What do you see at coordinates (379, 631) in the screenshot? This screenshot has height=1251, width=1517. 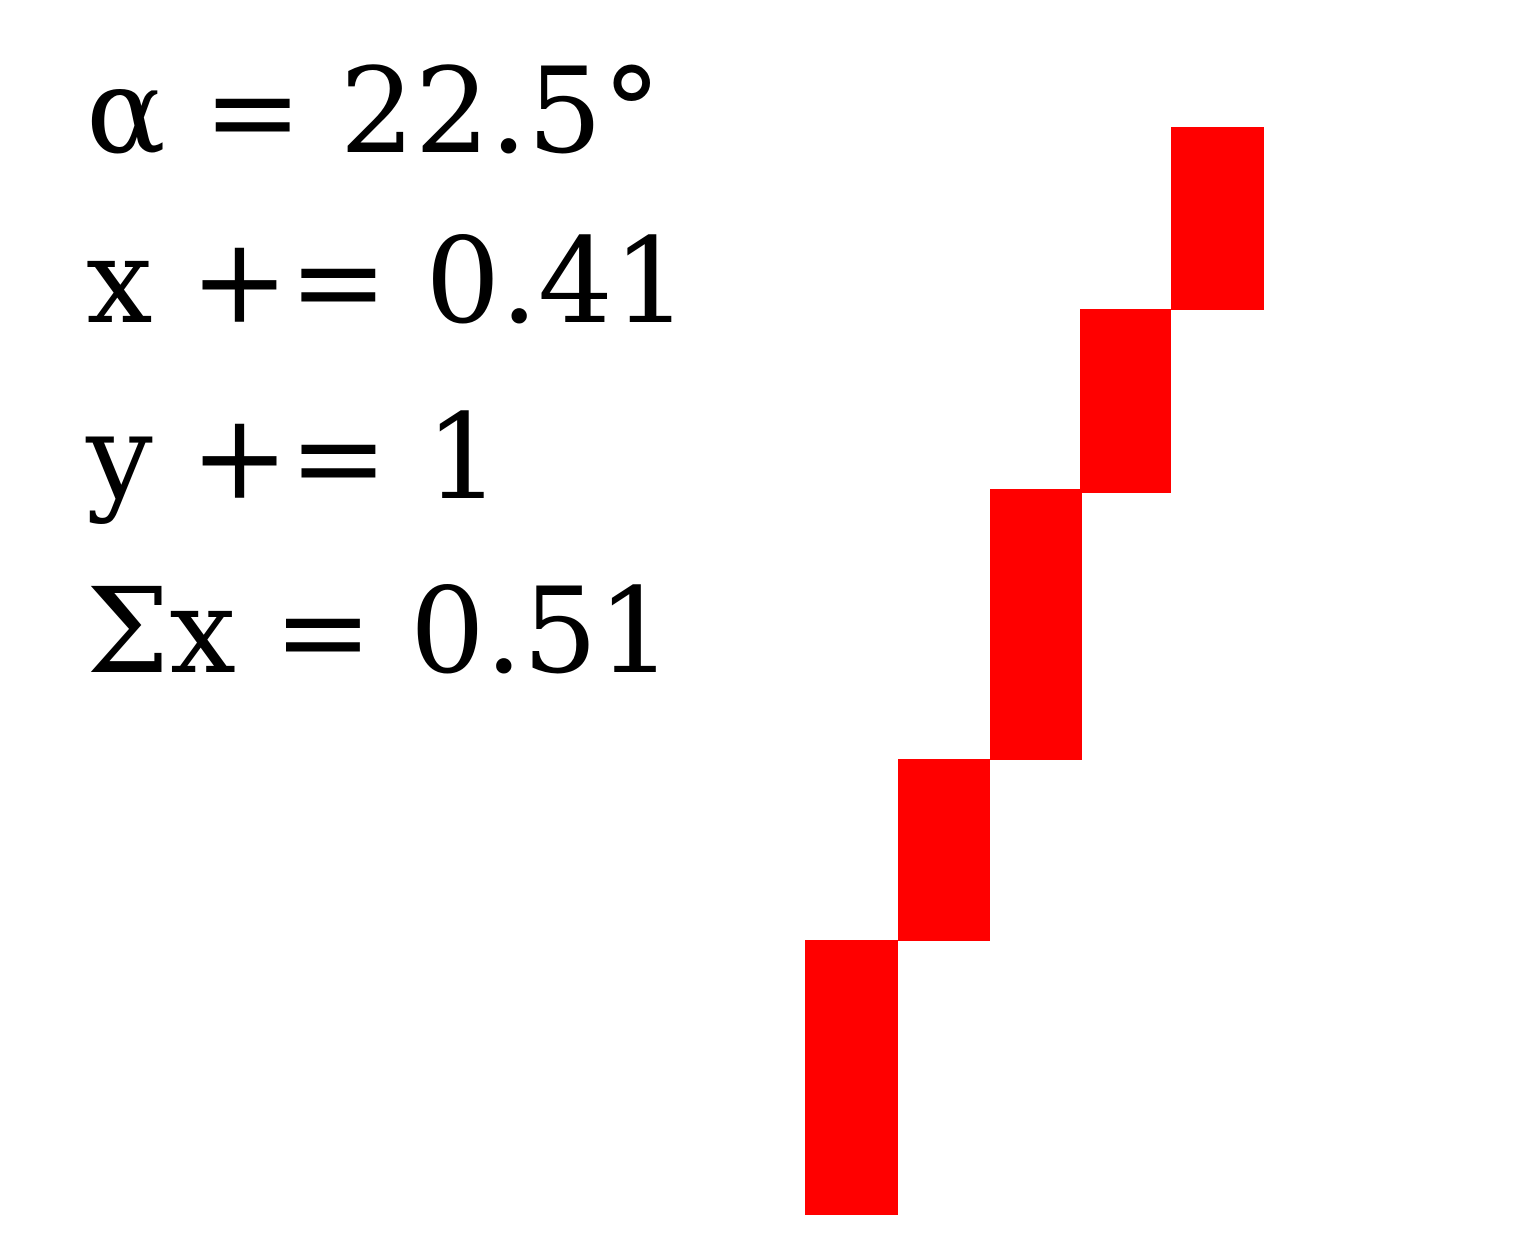 I see `equation-sum-x: Σx = 0.51` at bounding box center [379, 631].